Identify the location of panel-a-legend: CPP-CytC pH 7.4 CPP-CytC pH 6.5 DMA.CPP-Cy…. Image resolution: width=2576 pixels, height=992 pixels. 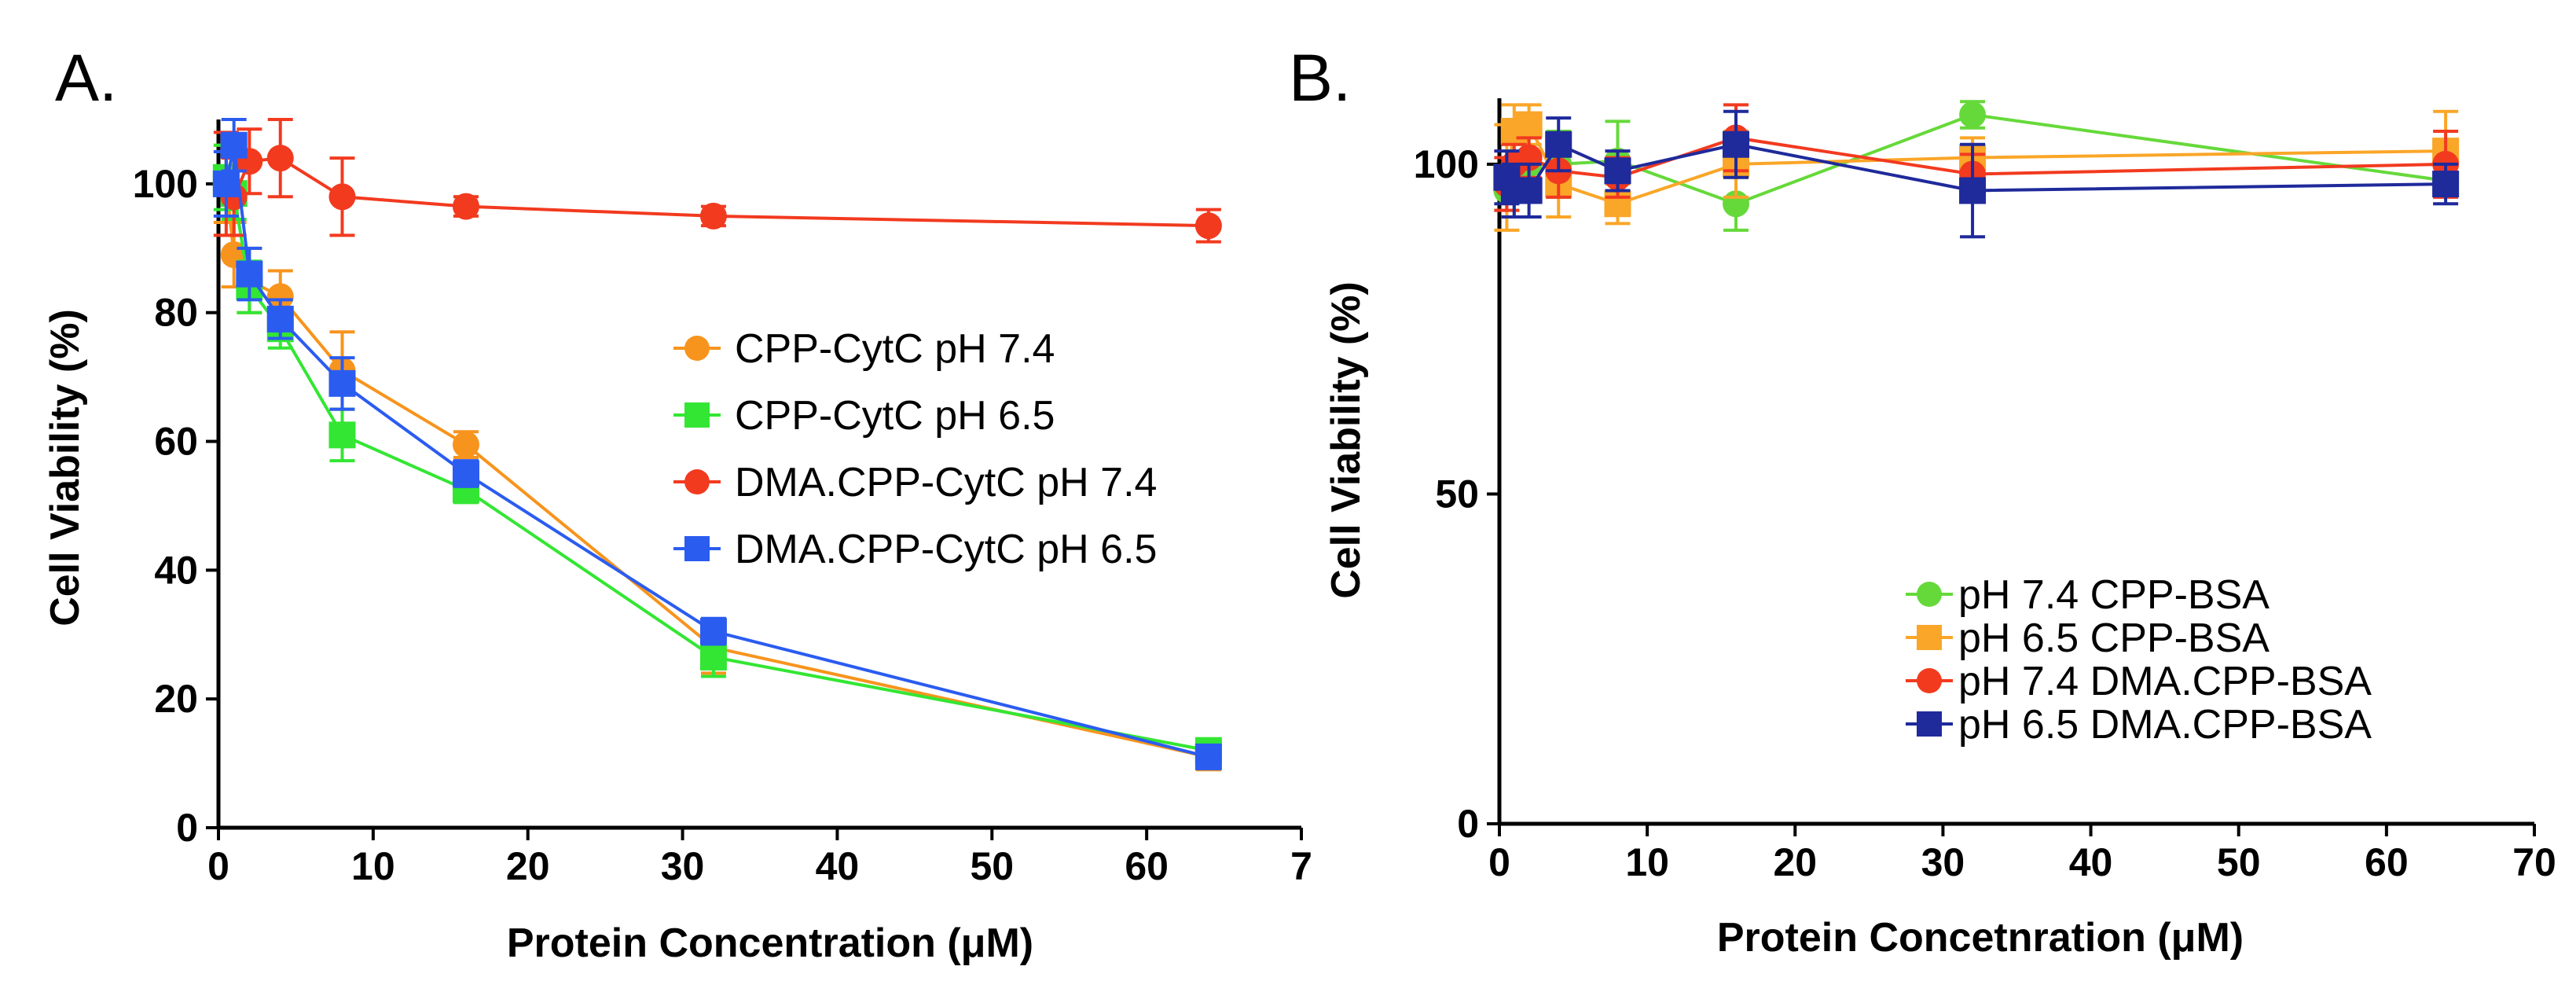
(915, 449).